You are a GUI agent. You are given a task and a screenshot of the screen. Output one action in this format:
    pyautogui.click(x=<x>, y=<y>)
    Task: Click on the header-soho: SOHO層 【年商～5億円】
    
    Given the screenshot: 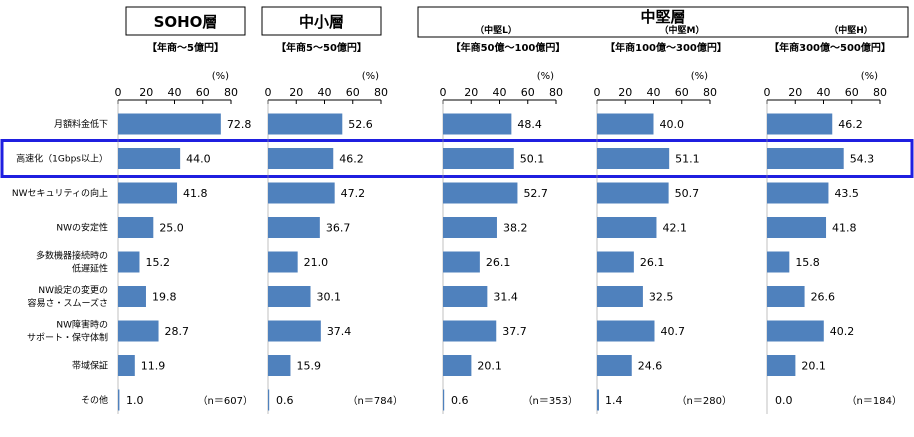 What is the action you would take?
    pyautogui.click(x=185, y=30)
    